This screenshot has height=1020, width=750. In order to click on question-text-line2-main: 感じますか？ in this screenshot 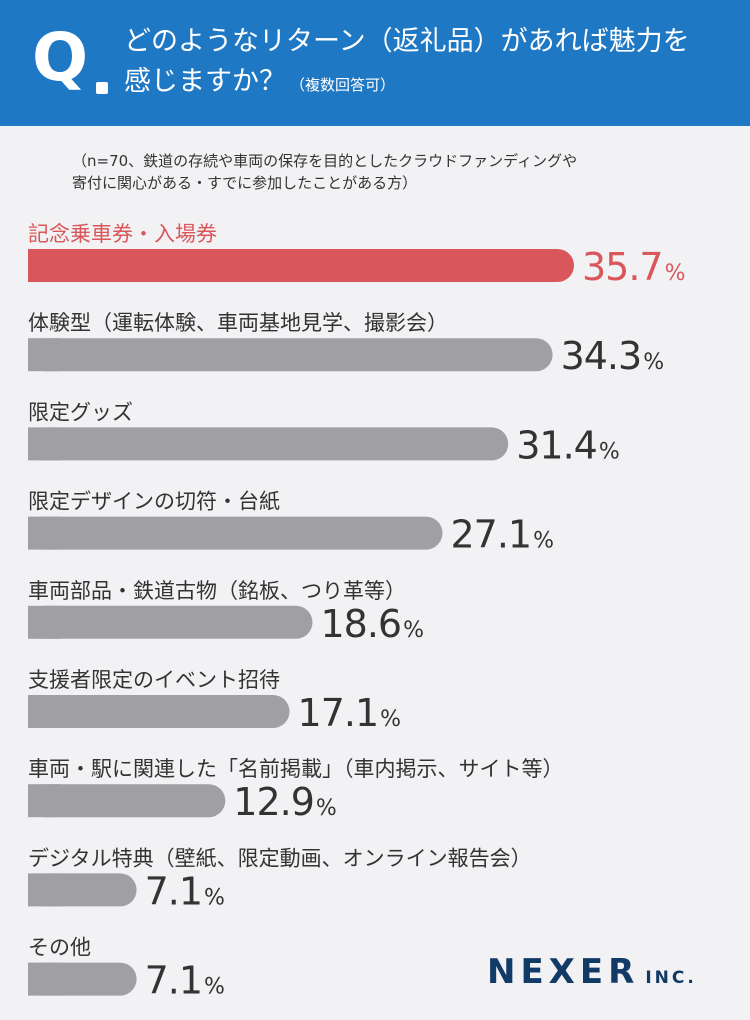, I will do `click(205, 81)`.